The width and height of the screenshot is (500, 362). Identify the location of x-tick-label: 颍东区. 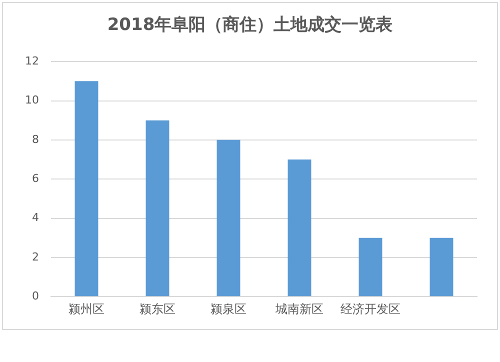
(158, 309).